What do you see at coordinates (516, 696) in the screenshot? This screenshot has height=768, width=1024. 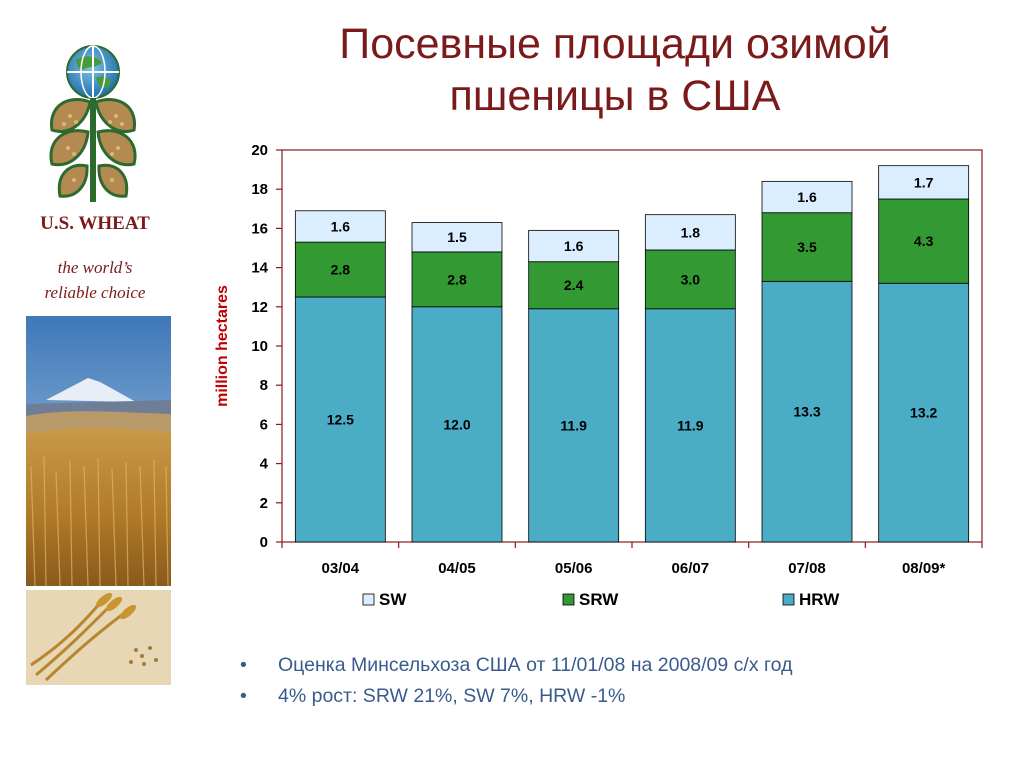 I see `note-item: 4% рост: SRW 21%, SW 7%, HRW -1%` at bounding box center [516, 696].